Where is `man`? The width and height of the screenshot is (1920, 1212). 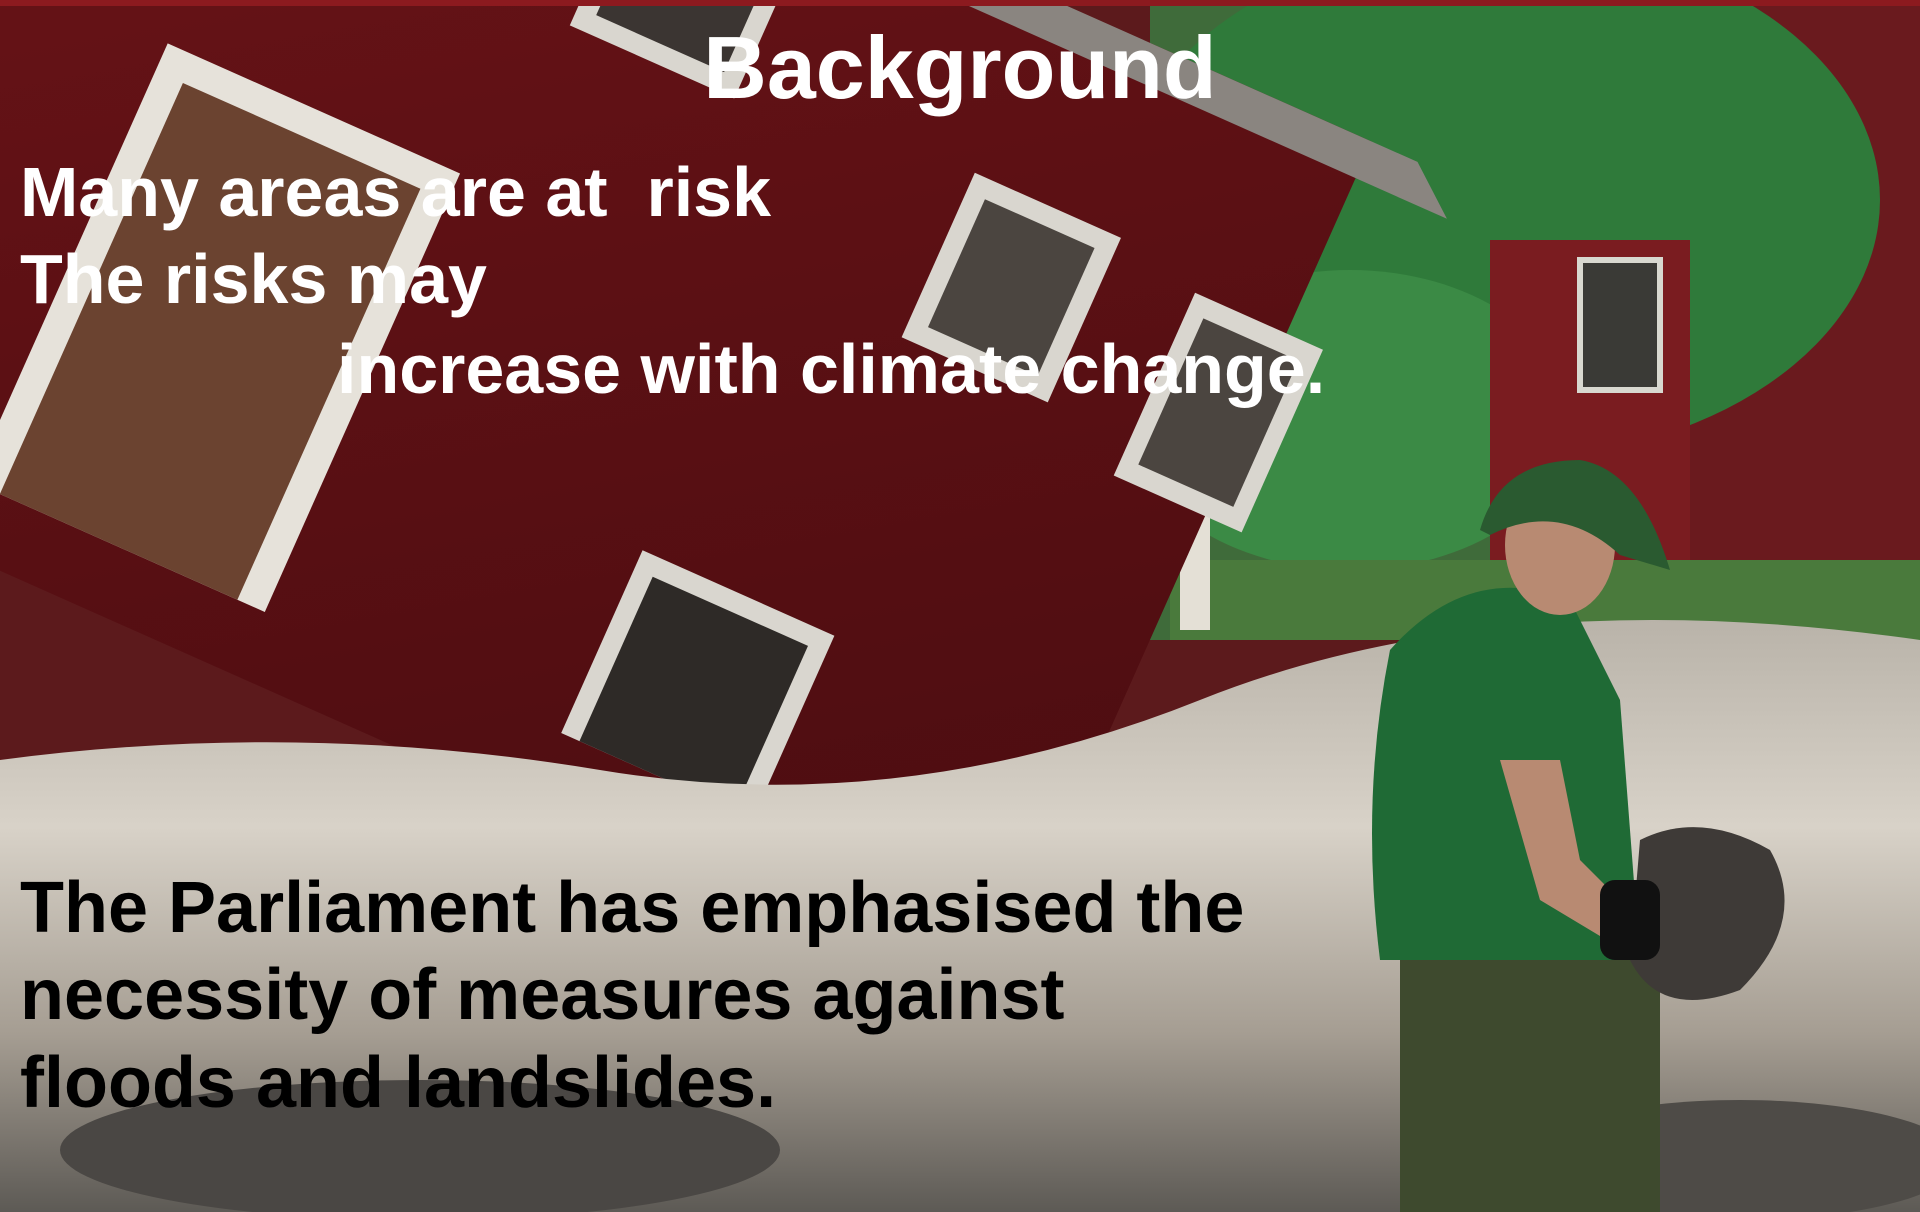 man is located at coordinates (1578, 836).